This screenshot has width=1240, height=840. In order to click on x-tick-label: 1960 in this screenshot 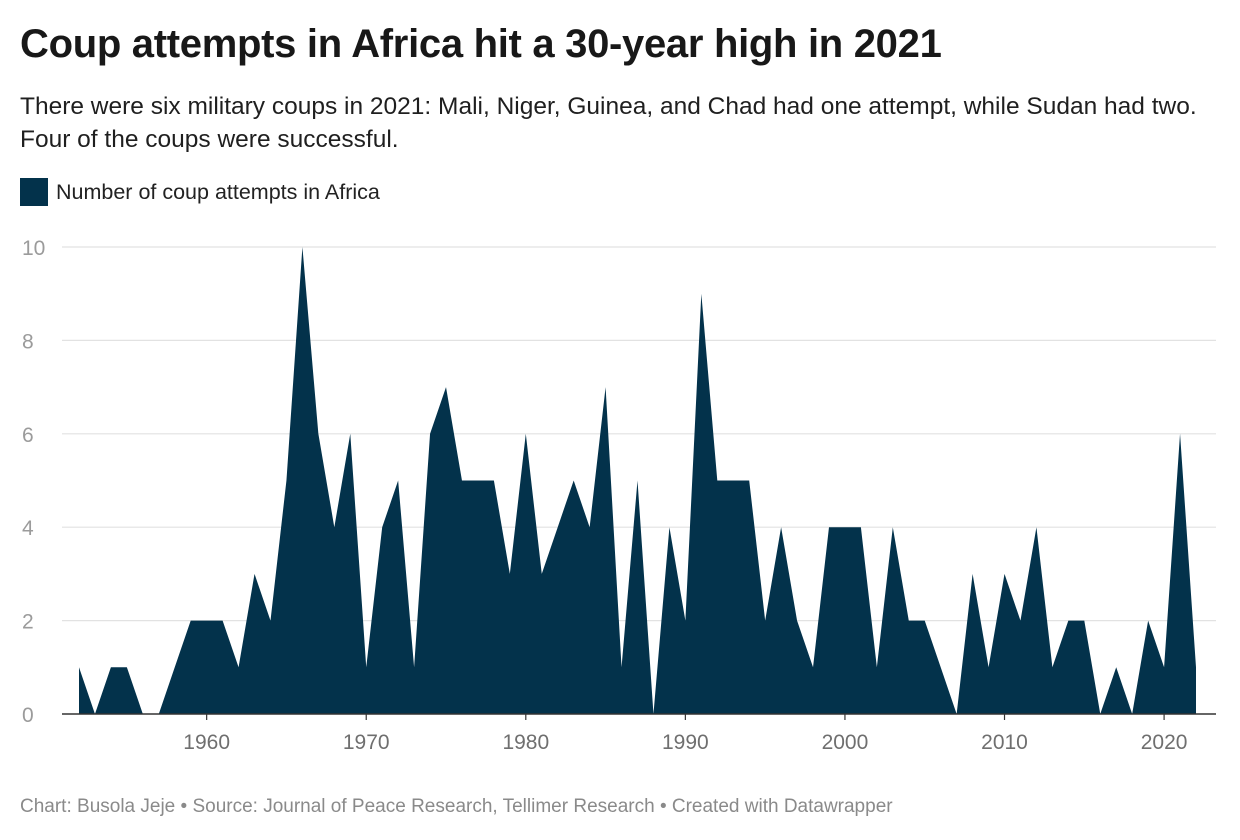, I will do `click(206, 742)`.